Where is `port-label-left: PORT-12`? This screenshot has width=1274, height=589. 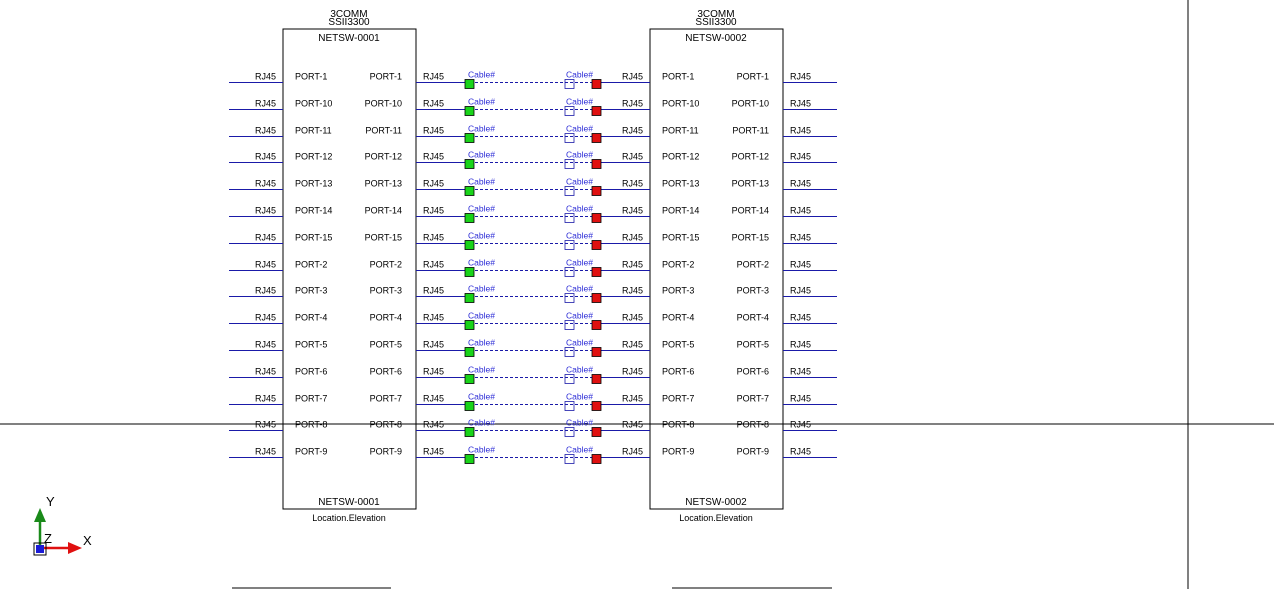
port-label-left: PORT-12 is located at coordinates (313, 157).